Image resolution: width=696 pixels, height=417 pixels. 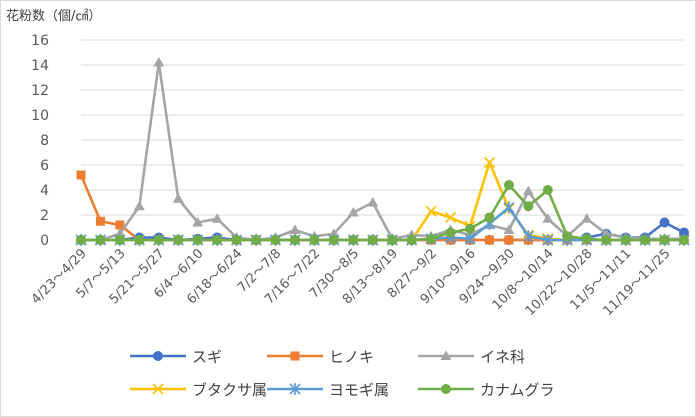 I want to click on legend-item-5: ヨモギ属, so click(x=328, y=390).